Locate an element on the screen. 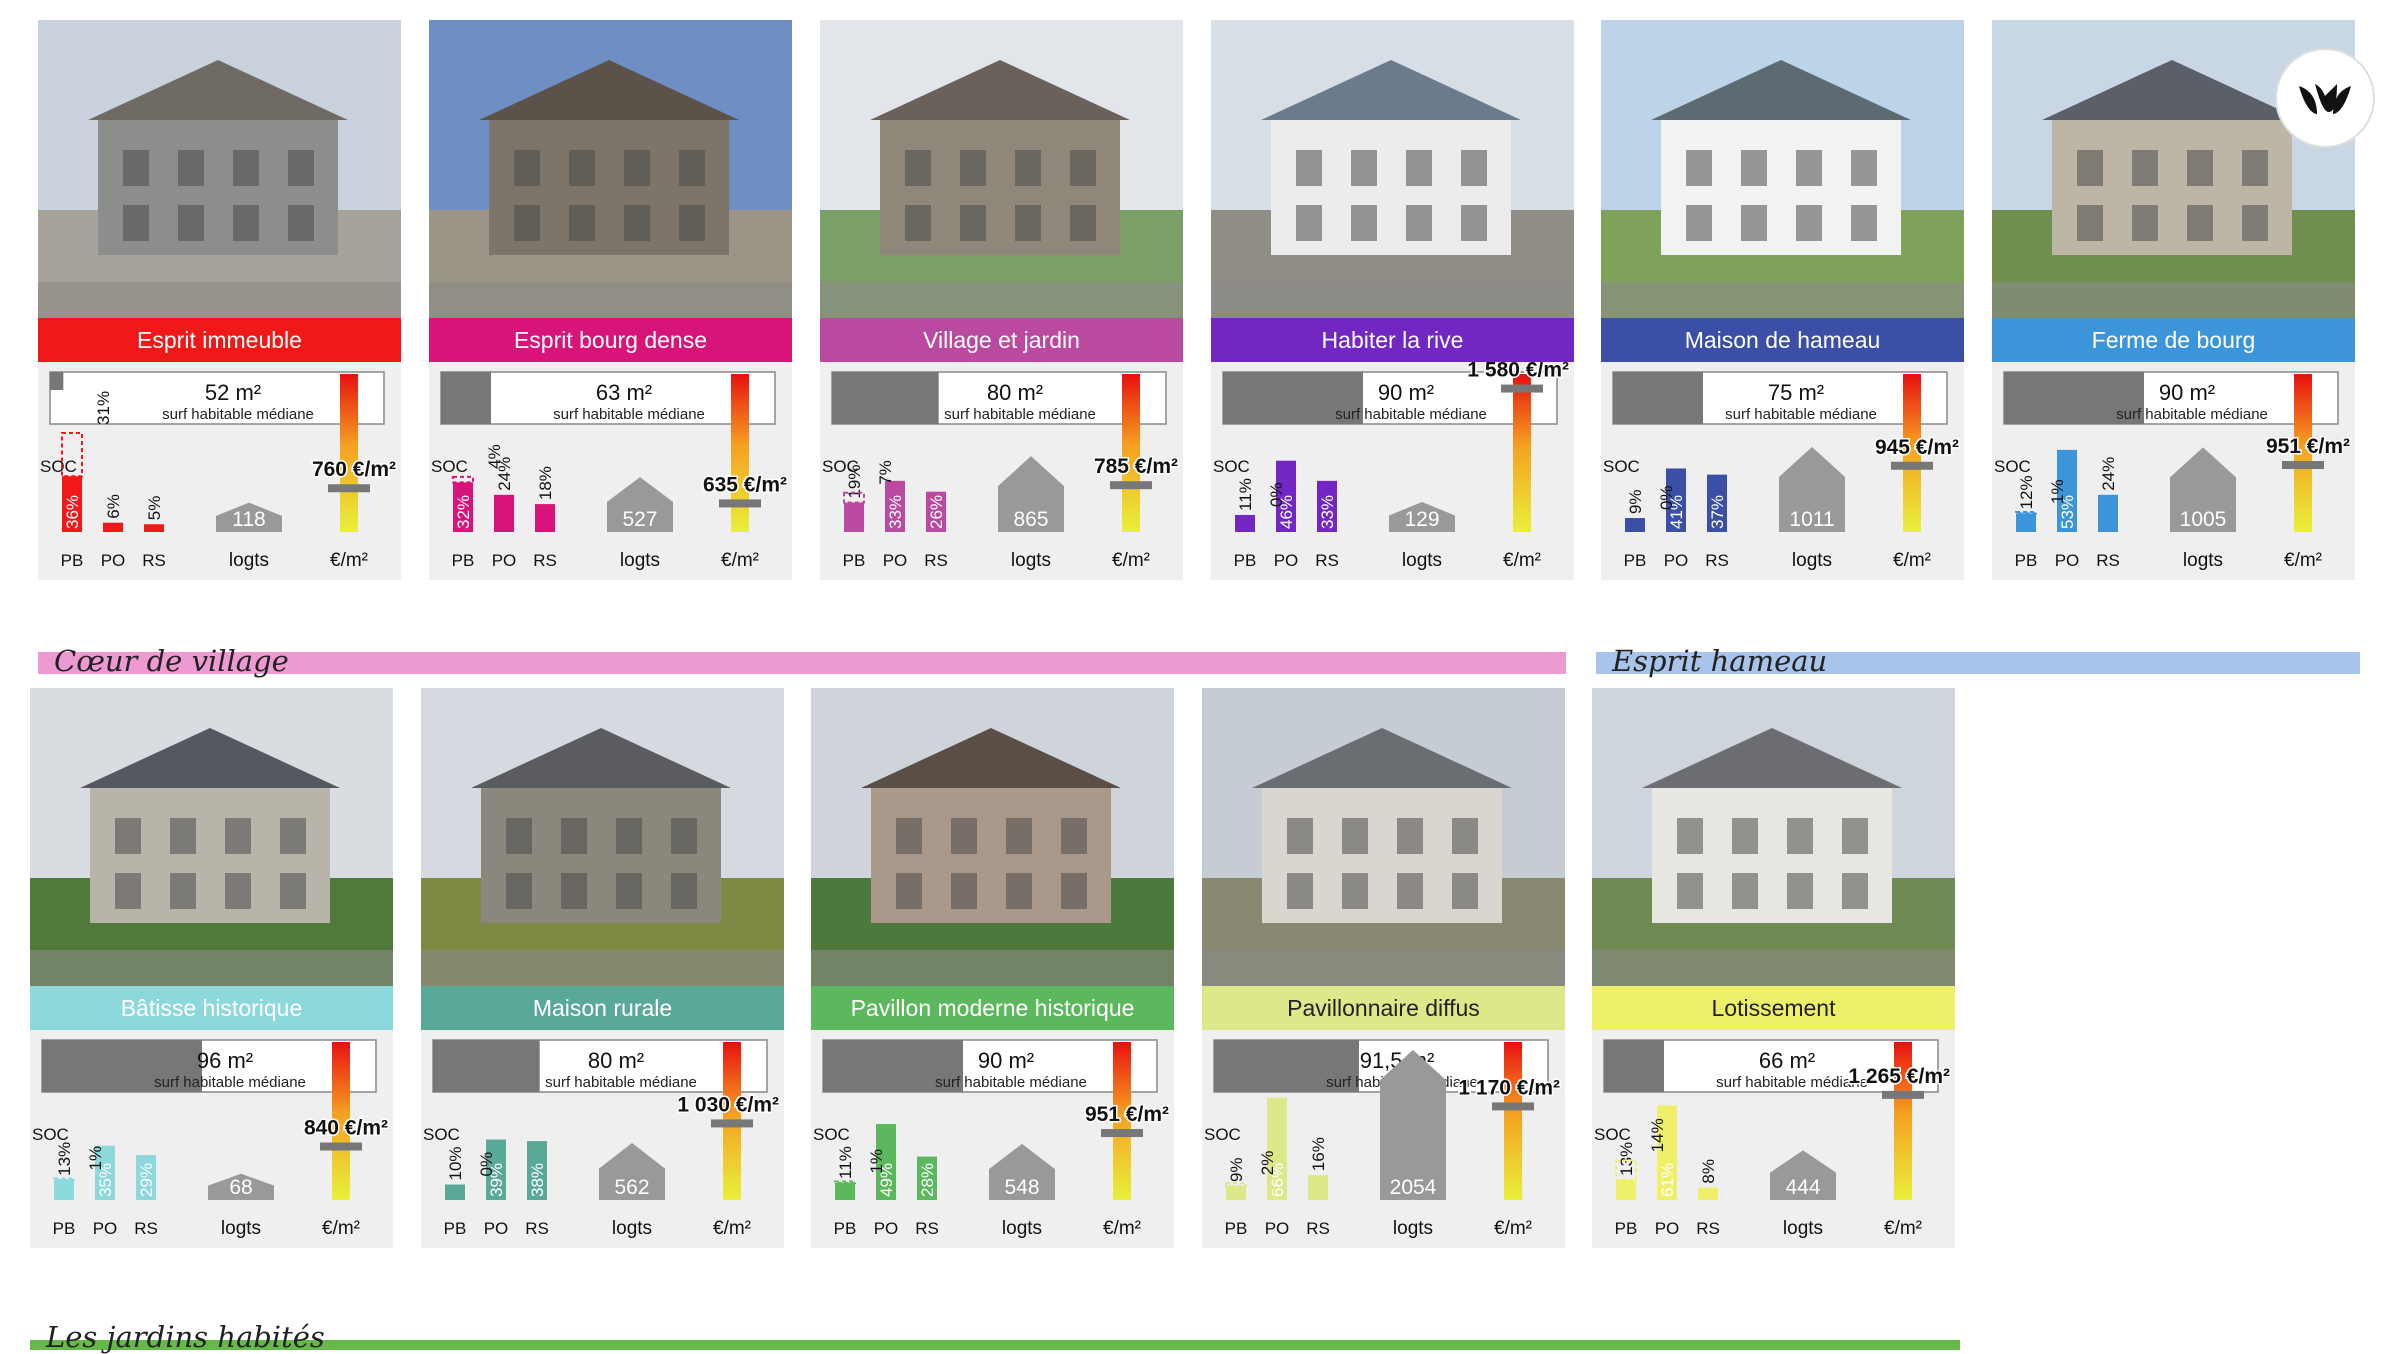 The height and width of the screenshot is (1354, 2400). bar-value-label: 10% is located at coordinates (455, 1163).